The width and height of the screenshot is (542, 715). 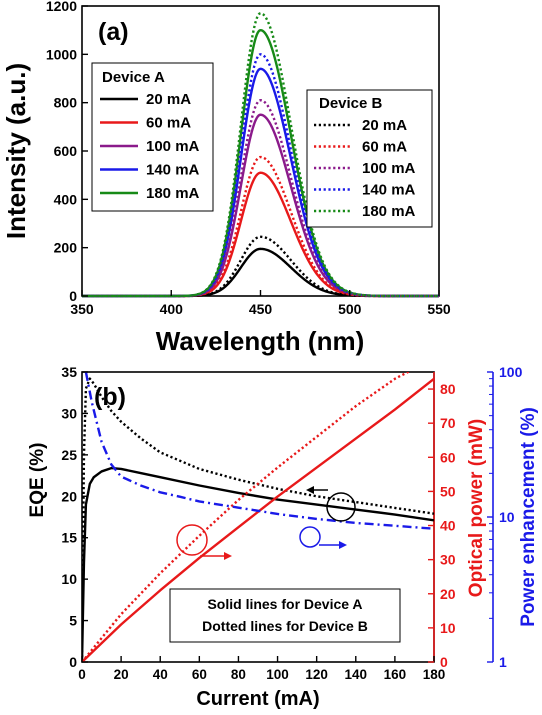 I want to click on a-x-tick-label: 450, so click(x=261, y=309).